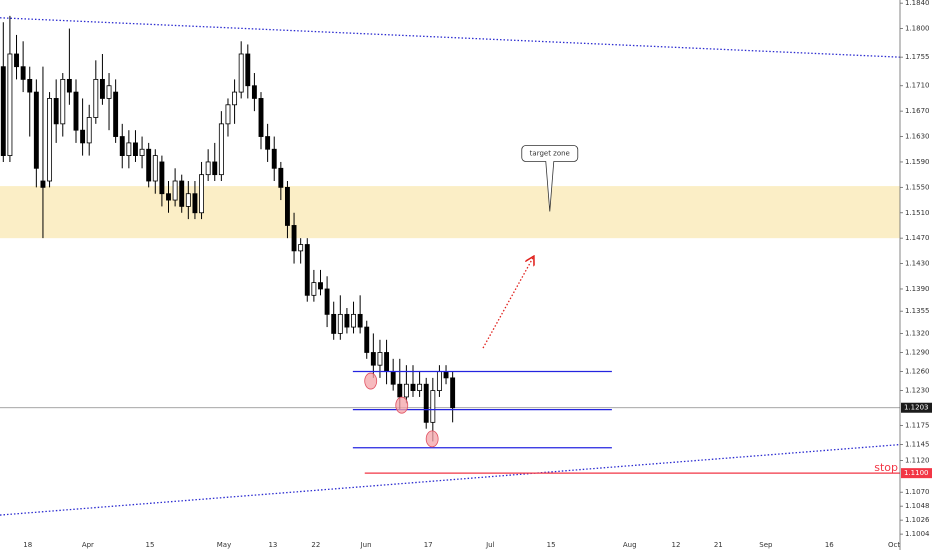  Describe the element at coordinates (916, 473) in the screenshot. I see `stop-price-box` at that location.